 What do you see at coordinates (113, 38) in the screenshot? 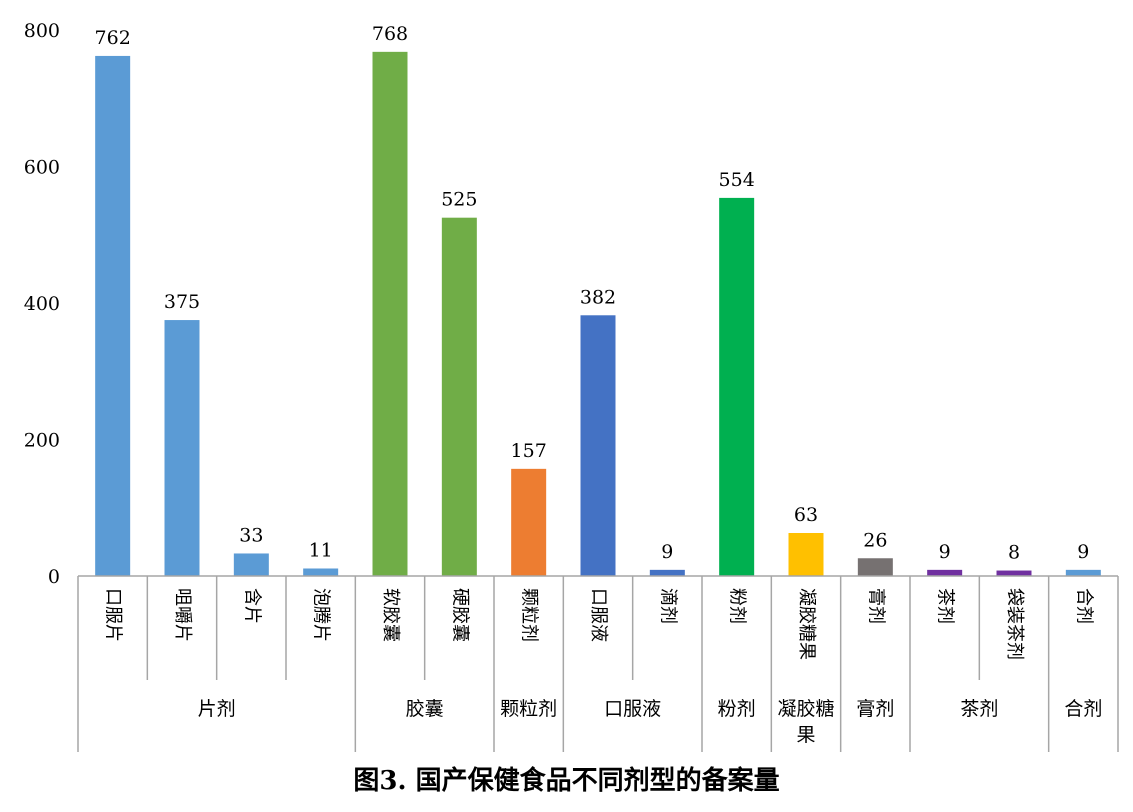
I see `data-label: 762` at bounding box center [113, 38].